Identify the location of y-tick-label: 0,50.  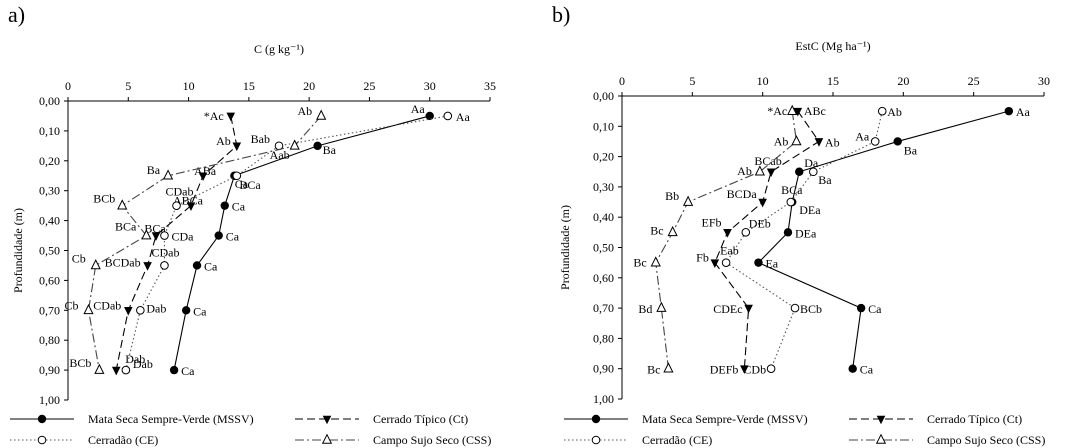
(603, 248).